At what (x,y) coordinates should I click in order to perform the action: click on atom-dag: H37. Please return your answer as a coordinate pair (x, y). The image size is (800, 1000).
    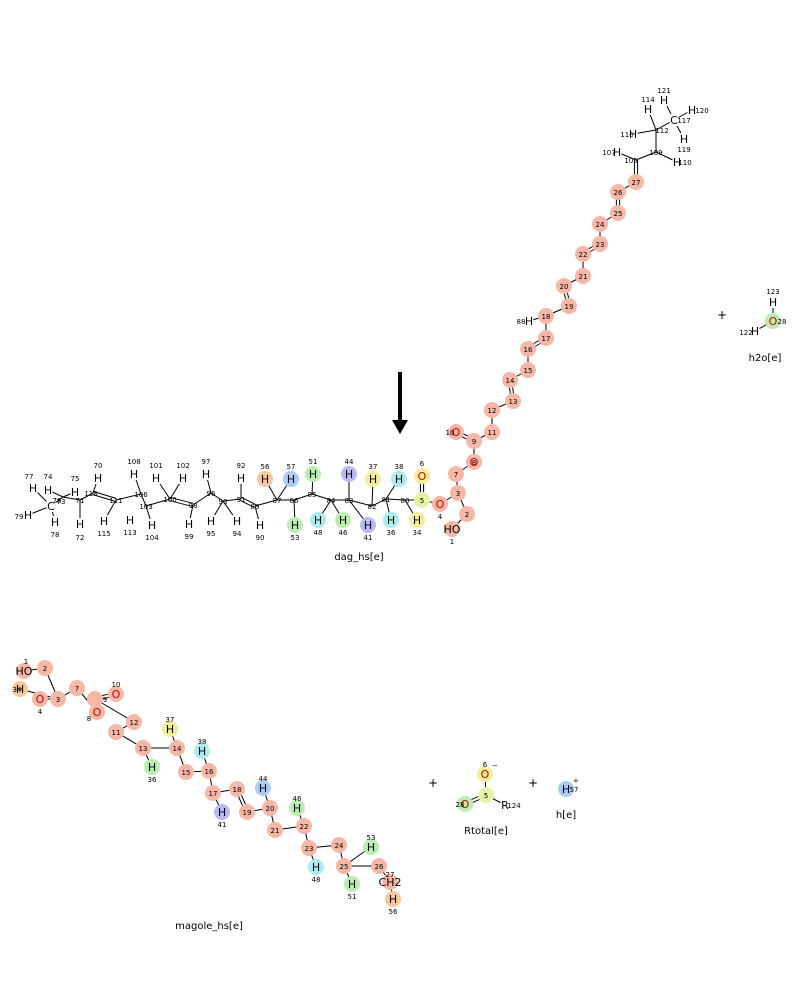
    Looking at the image, I should click on (373, 475).